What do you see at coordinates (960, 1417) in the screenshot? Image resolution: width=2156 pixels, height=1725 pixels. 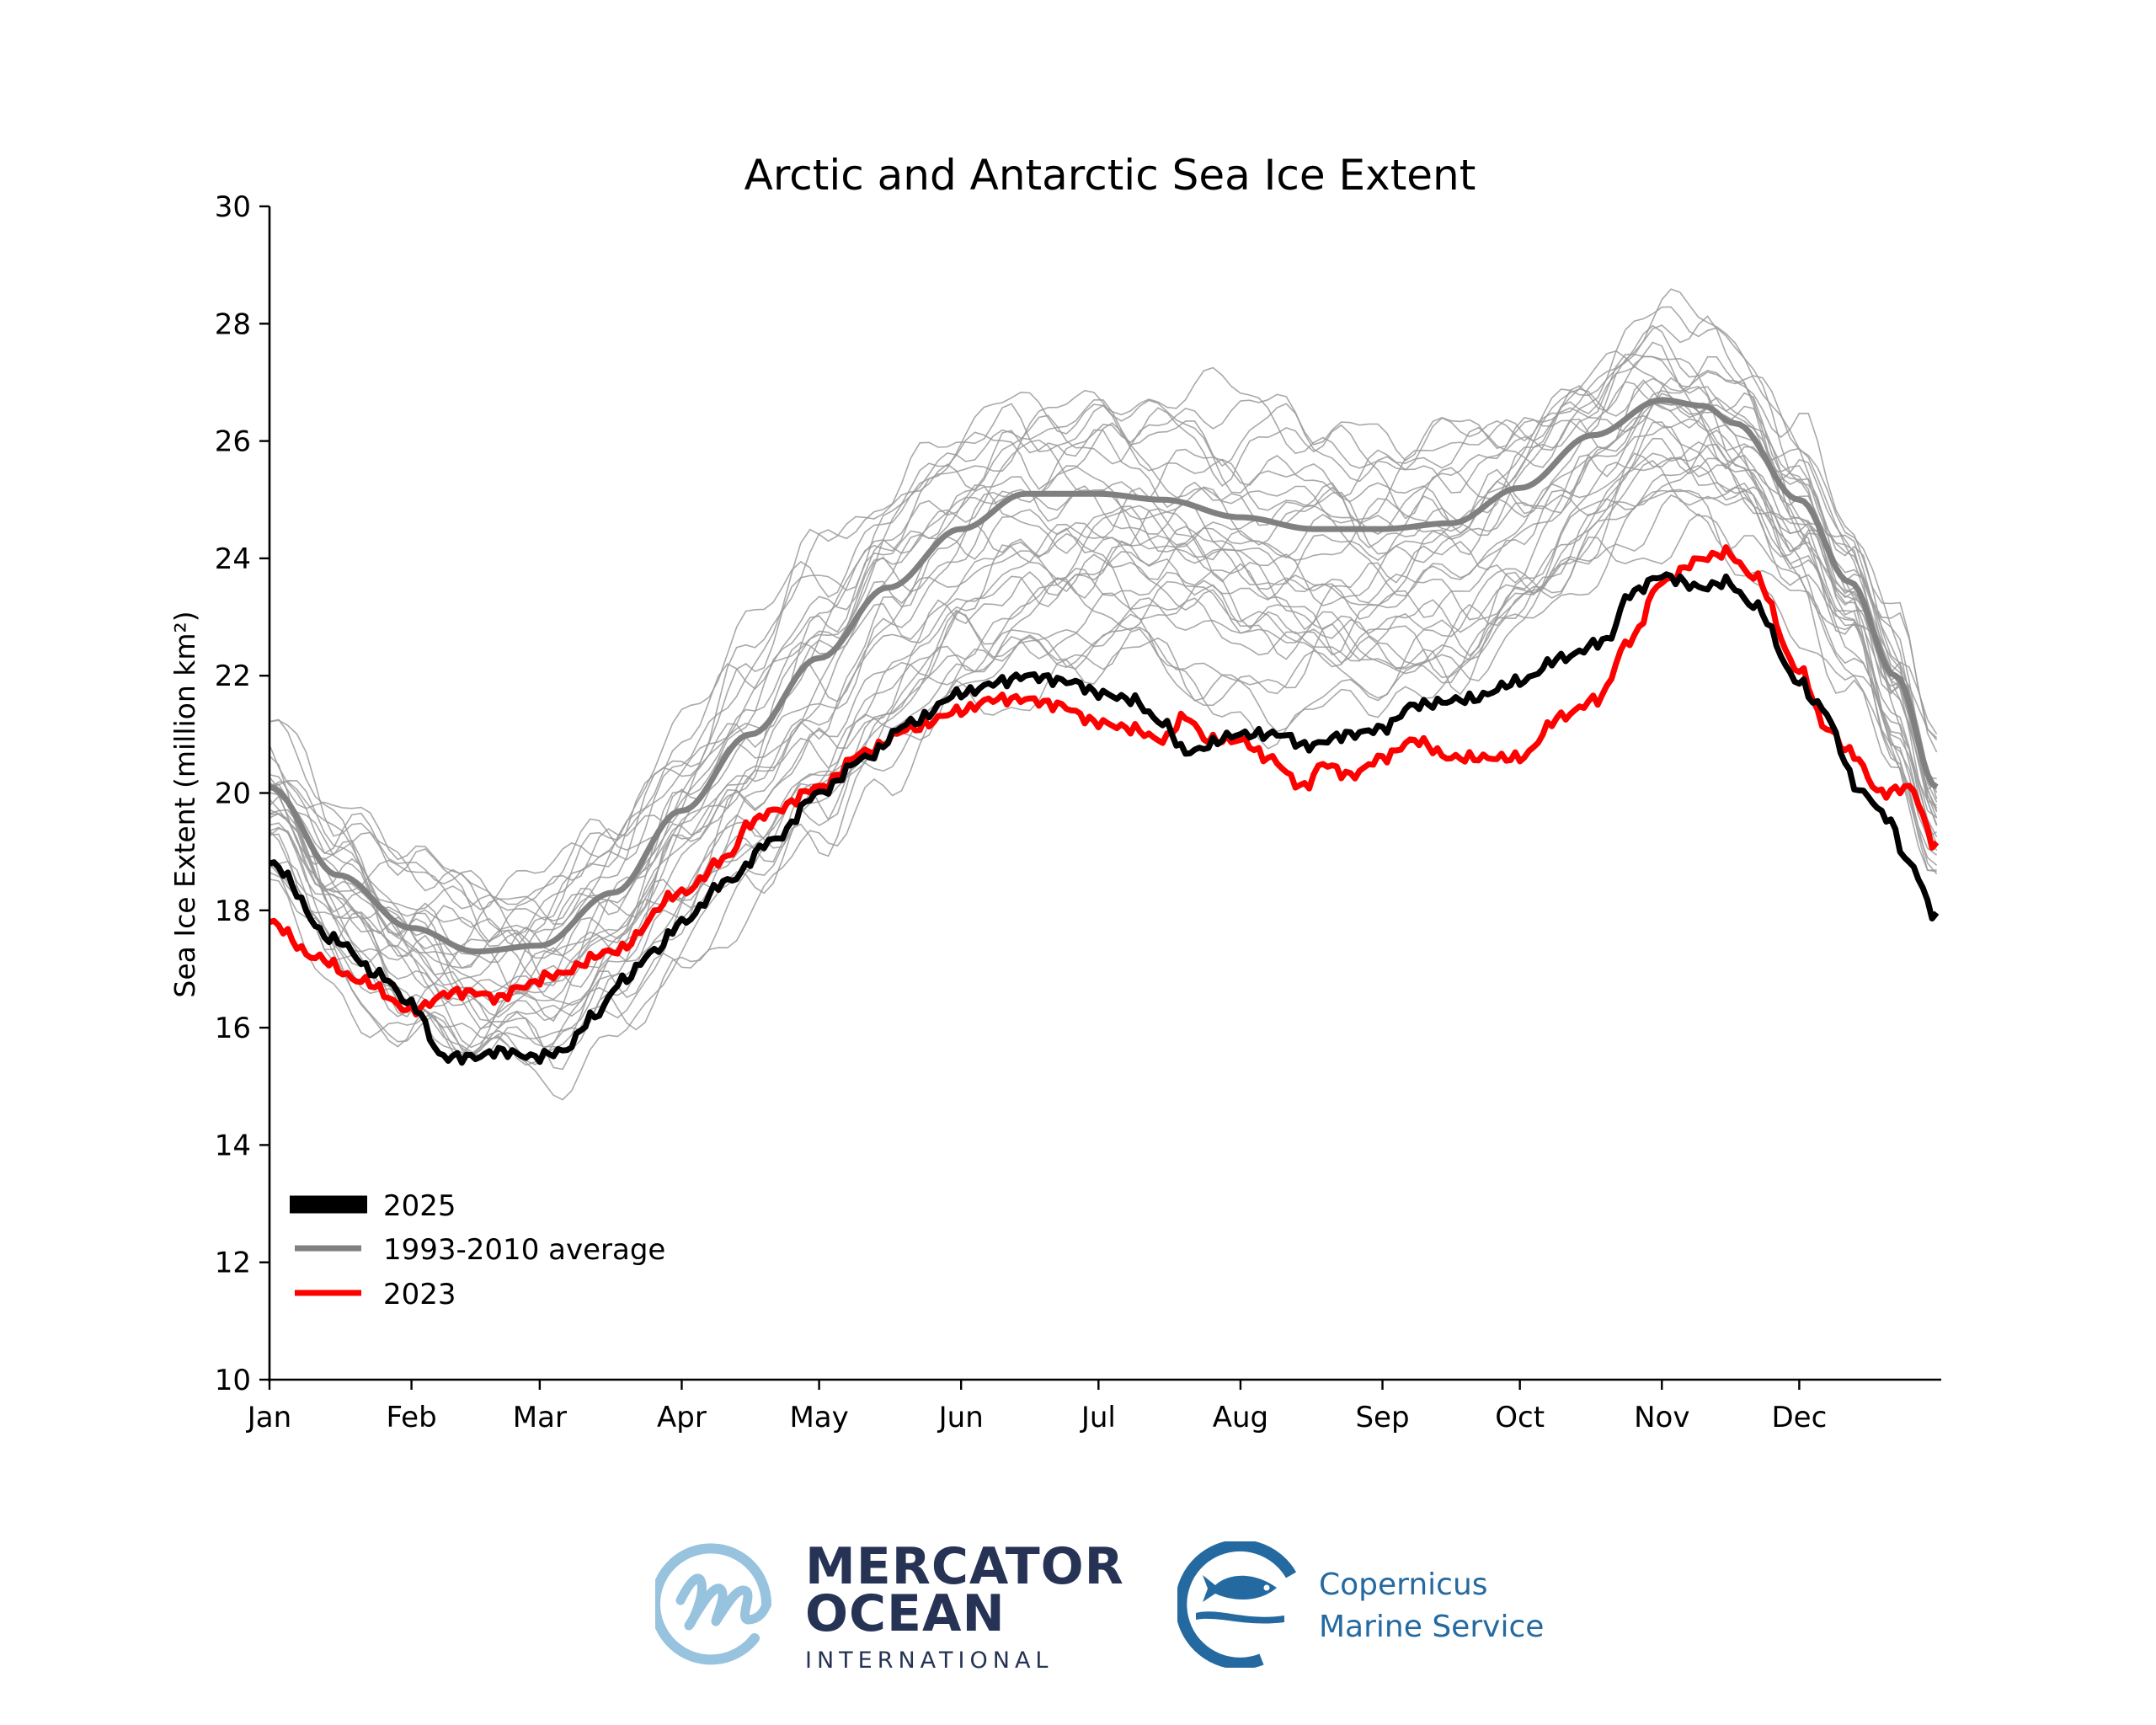 I see `x-tick-label: Jun` at bounding box center [960, 1417].